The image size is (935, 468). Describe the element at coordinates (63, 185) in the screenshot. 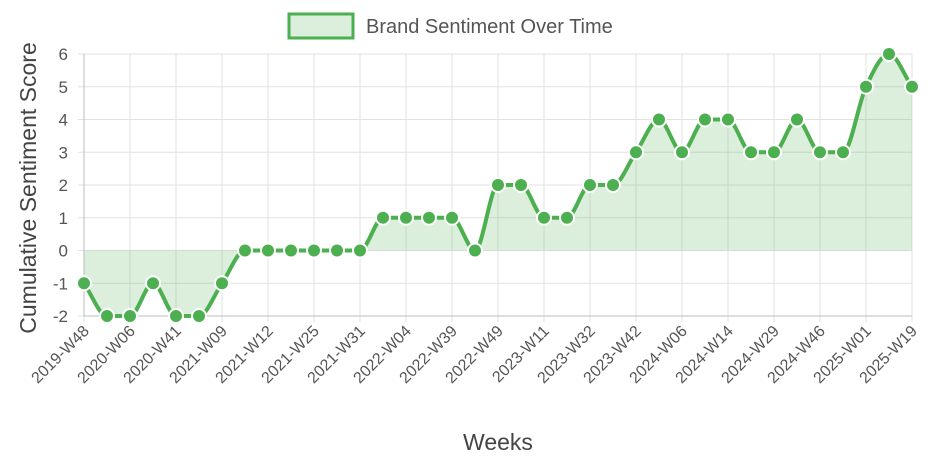

I see `y-tick-label: 2` at that location.